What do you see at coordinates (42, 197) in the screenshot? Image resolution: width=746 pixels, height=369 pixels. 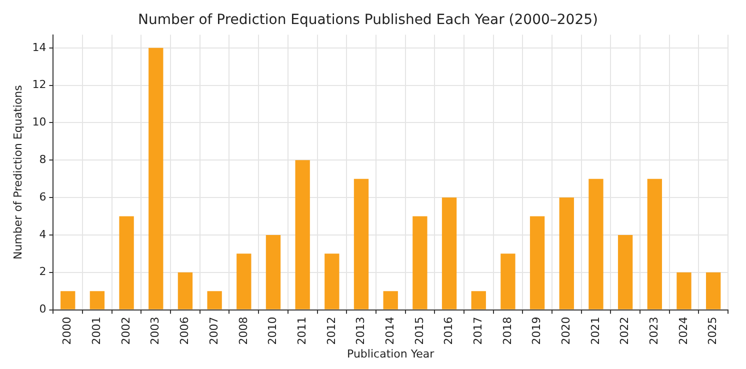 I see `y-tick-label: 6` at bounding box center [42, 197].